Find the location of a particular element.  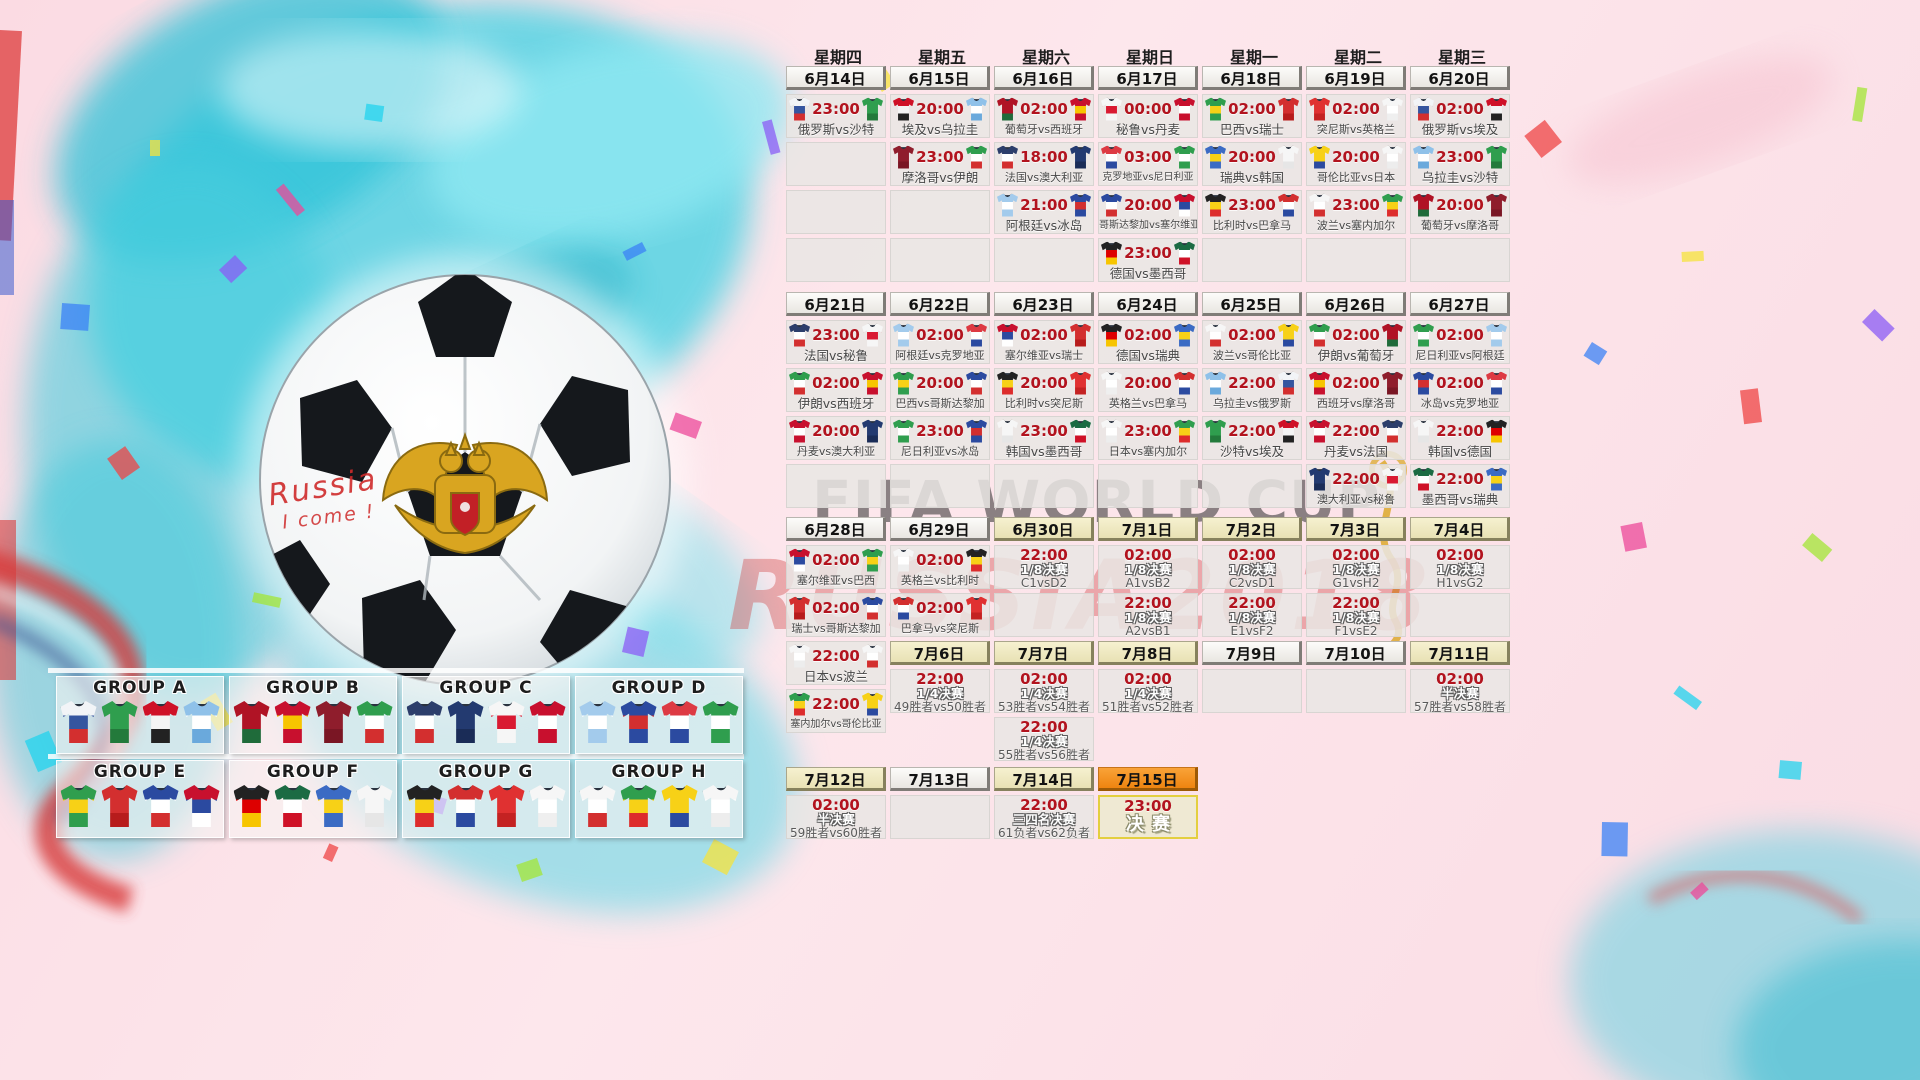

match-teams-label: 比利时vs巴拿马 is located at coordinates (1252, 225).